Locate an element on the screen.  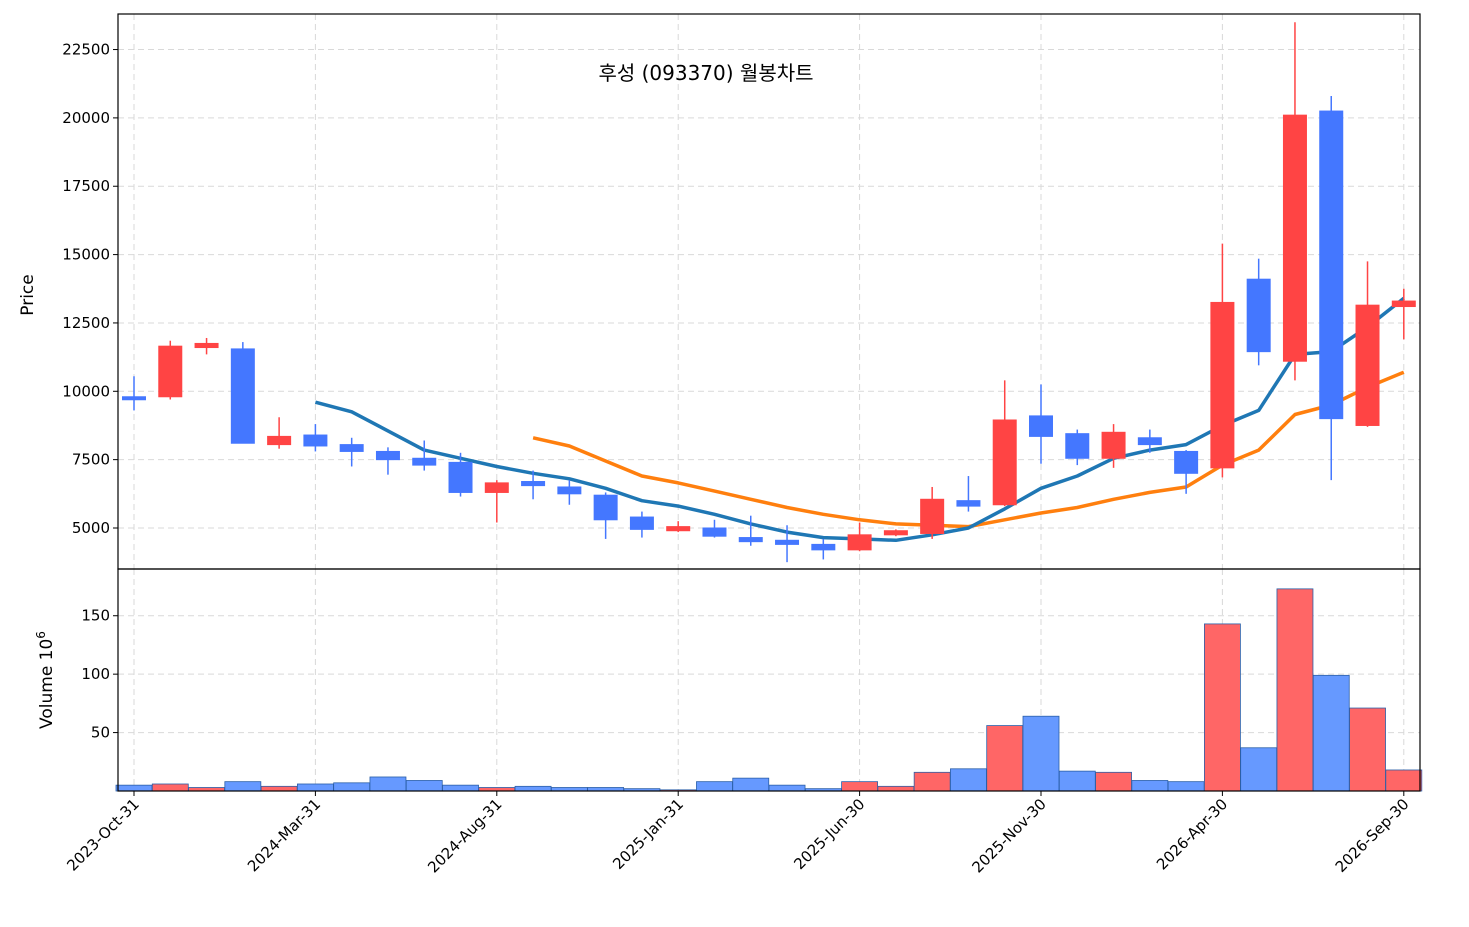
x-tick-label: 2025-Jun-30 is located at coordinates (829, 834).